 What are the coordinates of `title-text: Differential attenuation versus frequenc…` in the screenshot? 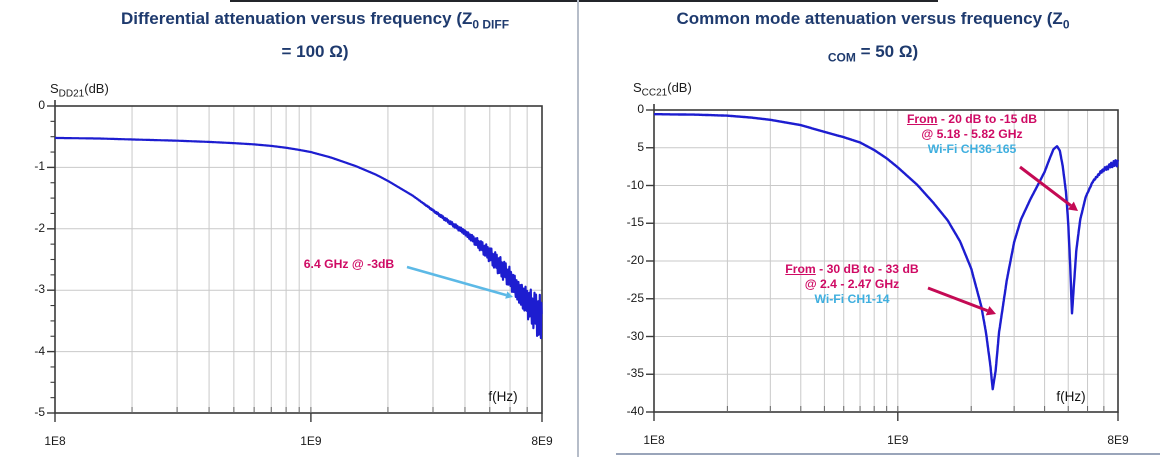 It's located at (296, 18).